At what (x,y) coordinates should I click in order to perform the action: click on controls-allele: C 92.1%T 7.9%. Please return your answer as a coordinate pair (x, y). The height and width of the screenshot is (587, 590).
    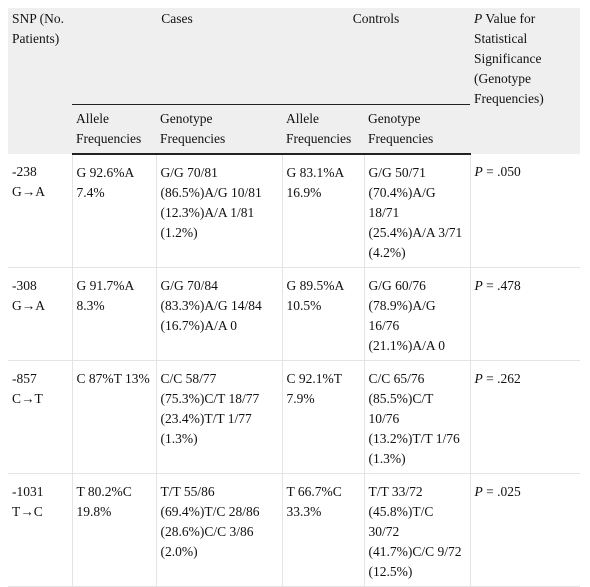
    Looking at the image, I should click on (323, 417).